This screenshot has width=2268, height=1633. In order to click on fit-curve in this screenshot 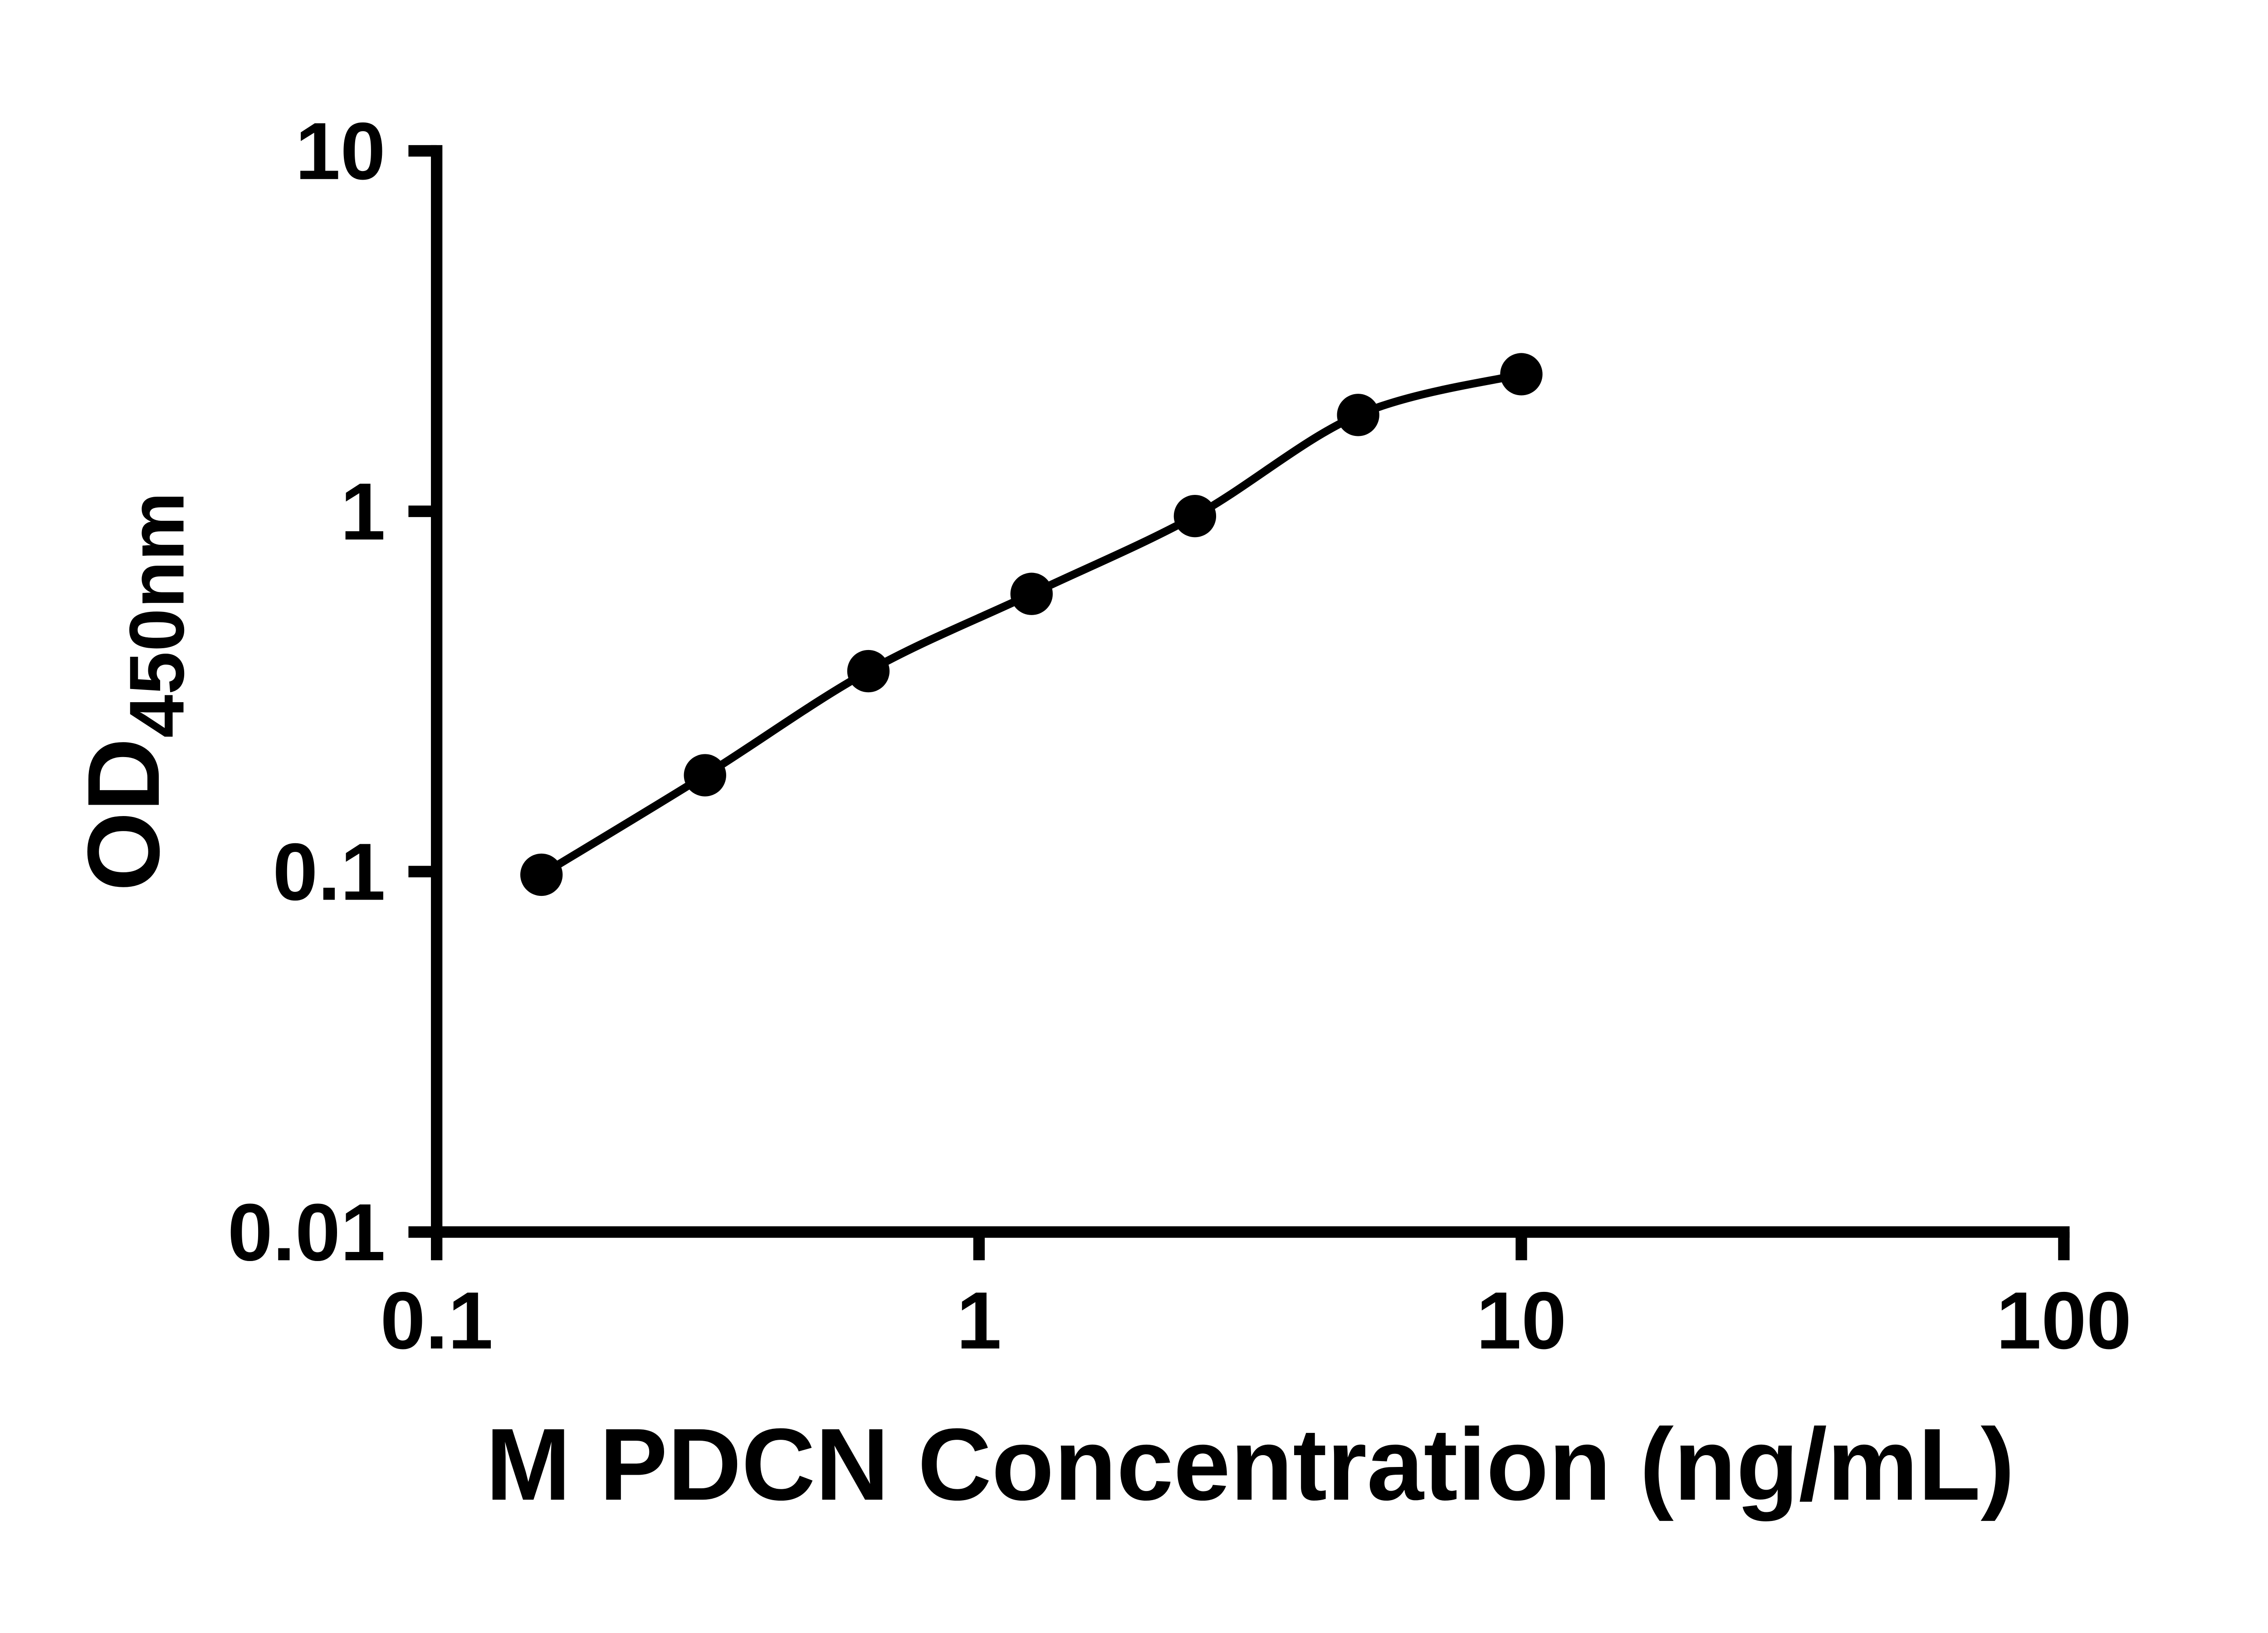, I will do `click(1031, 624)`.